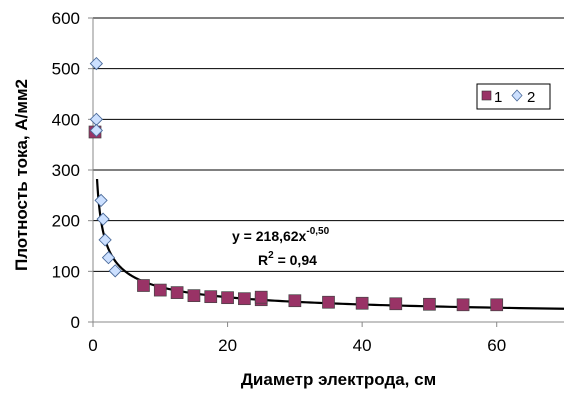  I want to click on x-tick-label: 60, so click(496, 345).